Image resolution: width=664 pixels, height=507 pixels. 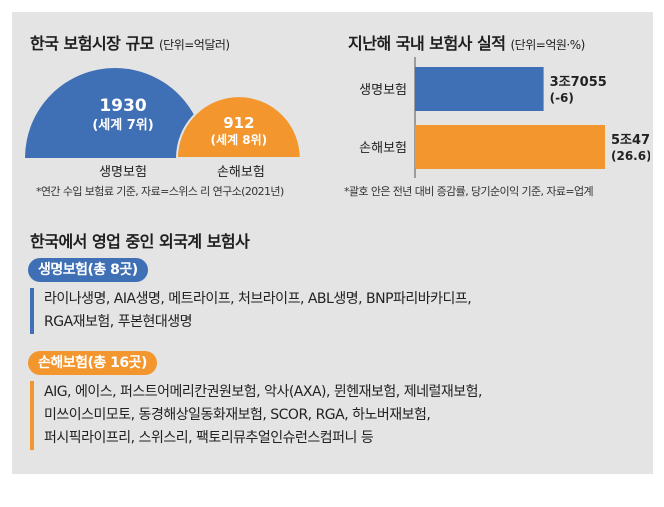 I want to click on performance-chart: 생명보험 3조7055(-6) 손해보험 5조4746(26.6), so click(x=504, y=117).